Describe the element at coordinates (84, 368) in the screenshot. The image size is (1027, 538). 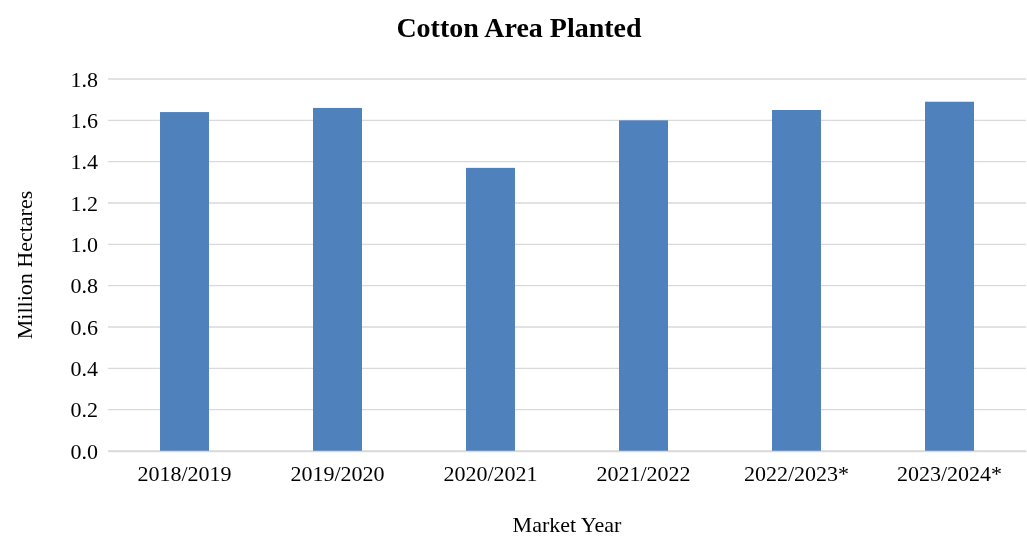
I see `y-tick-label: 0.4` at that location.